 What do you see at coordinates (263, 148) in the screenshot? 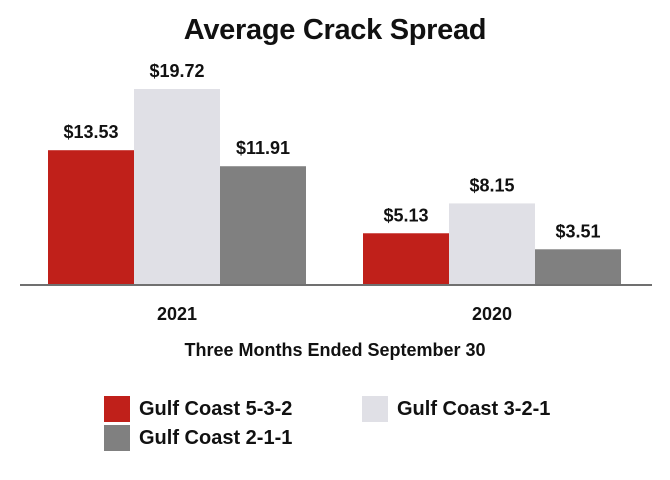
I see `data-label: $11.91` at bounding box center [263, 148].